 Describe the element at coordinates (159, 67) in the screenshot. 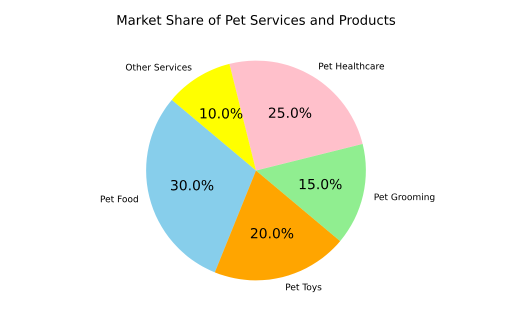

I see `slice-label: Other Services` at that location.